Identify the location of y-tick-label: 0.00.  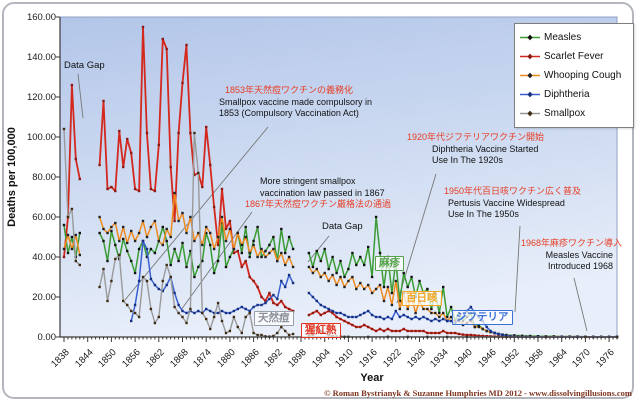
(47, 337).